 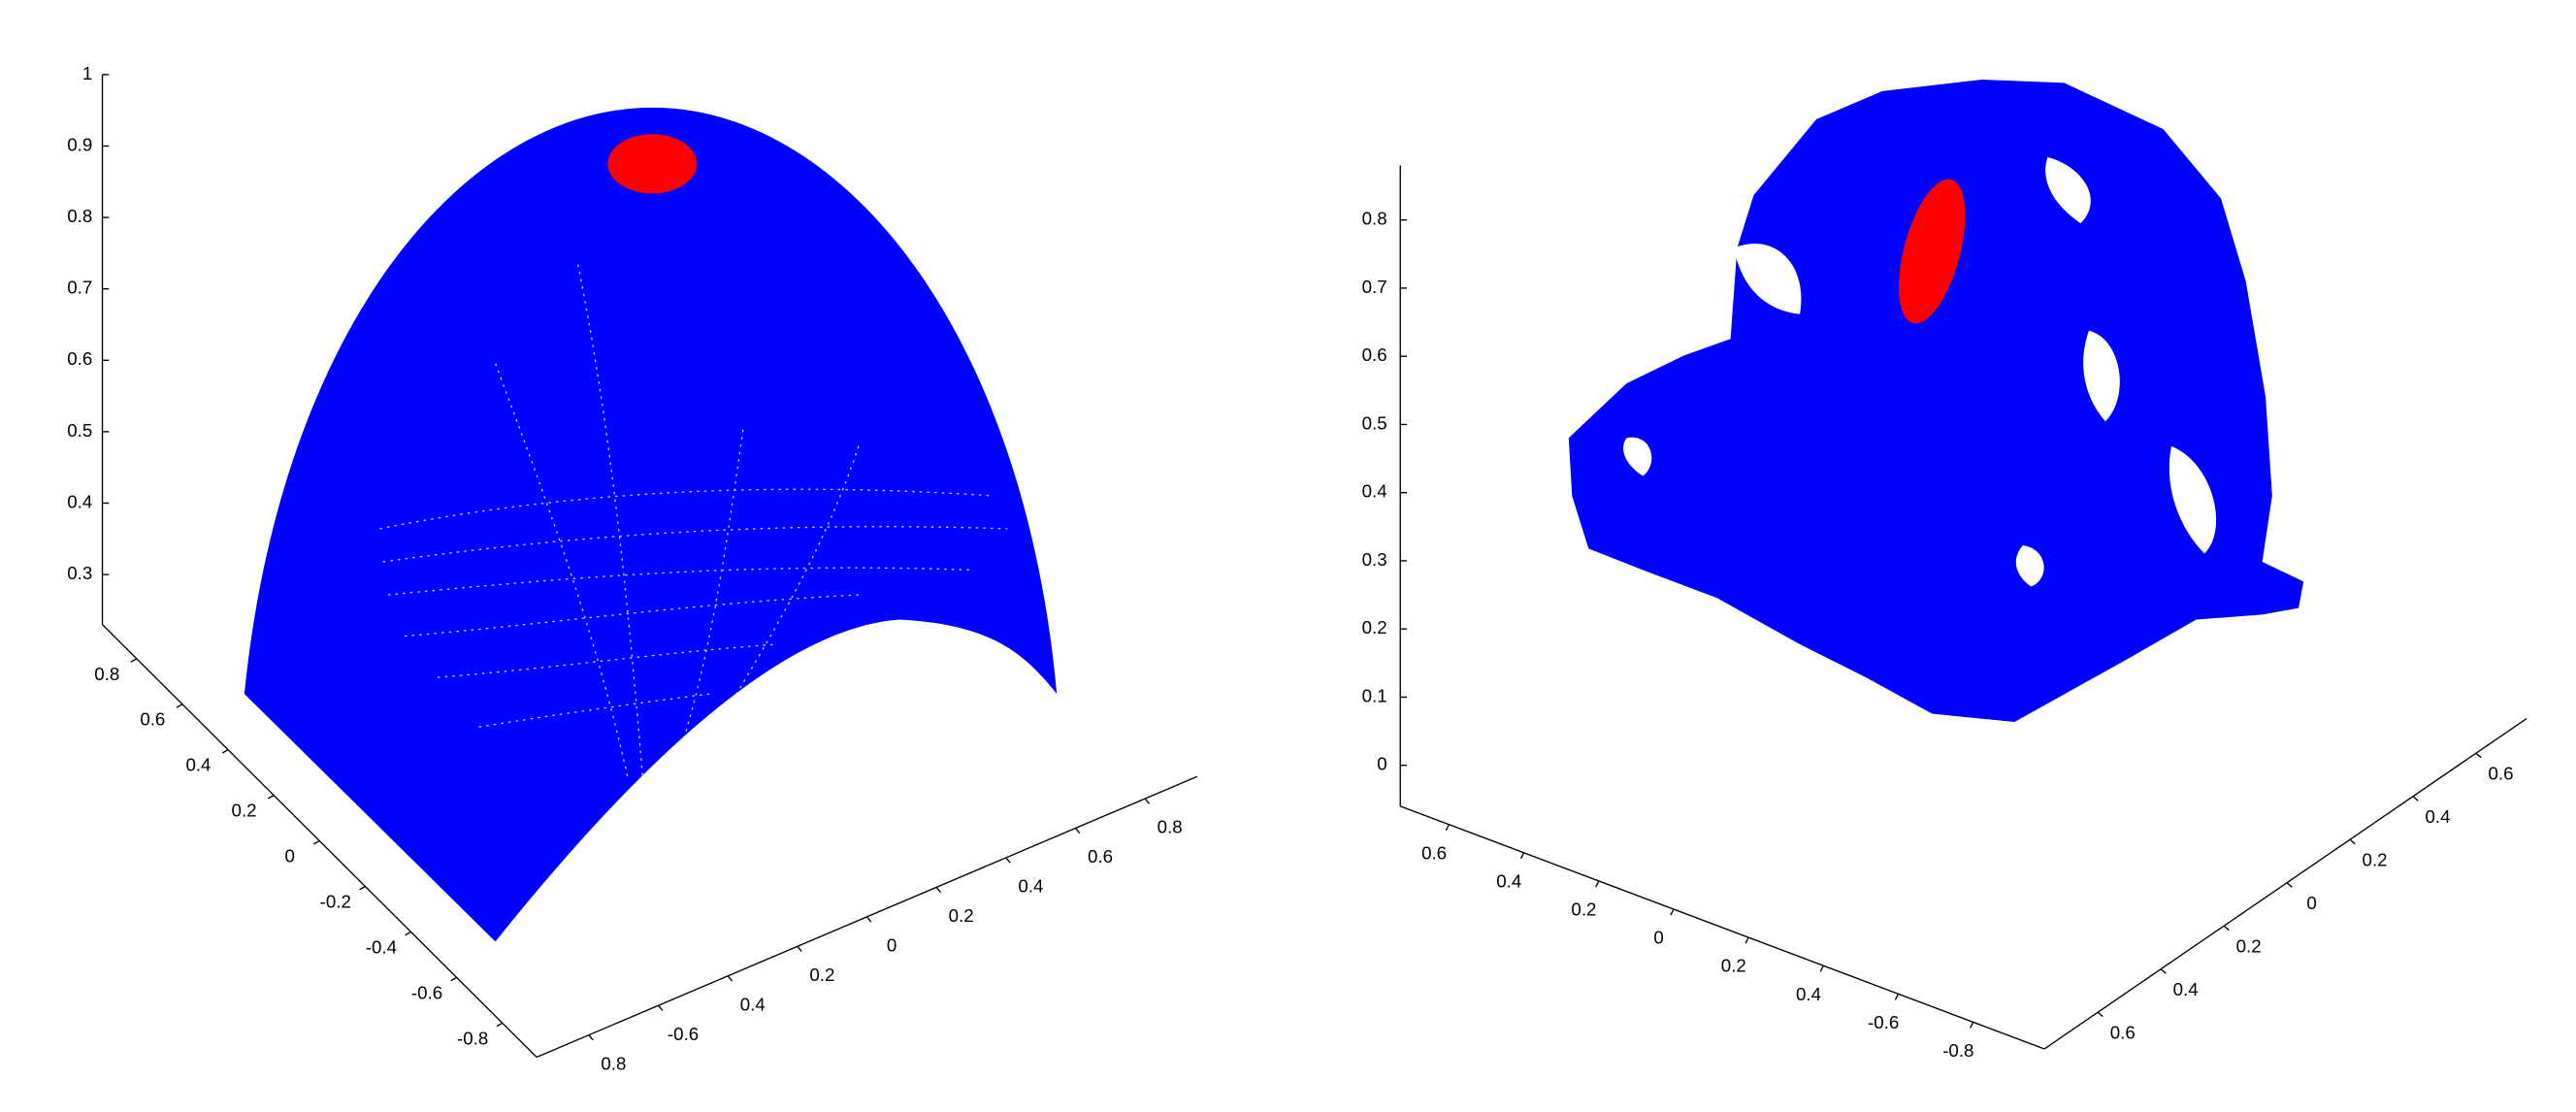 What do you see at coordinates (694, 529) in the screenshot?
I see `surface-lattice` at bounding box center [694, 529].